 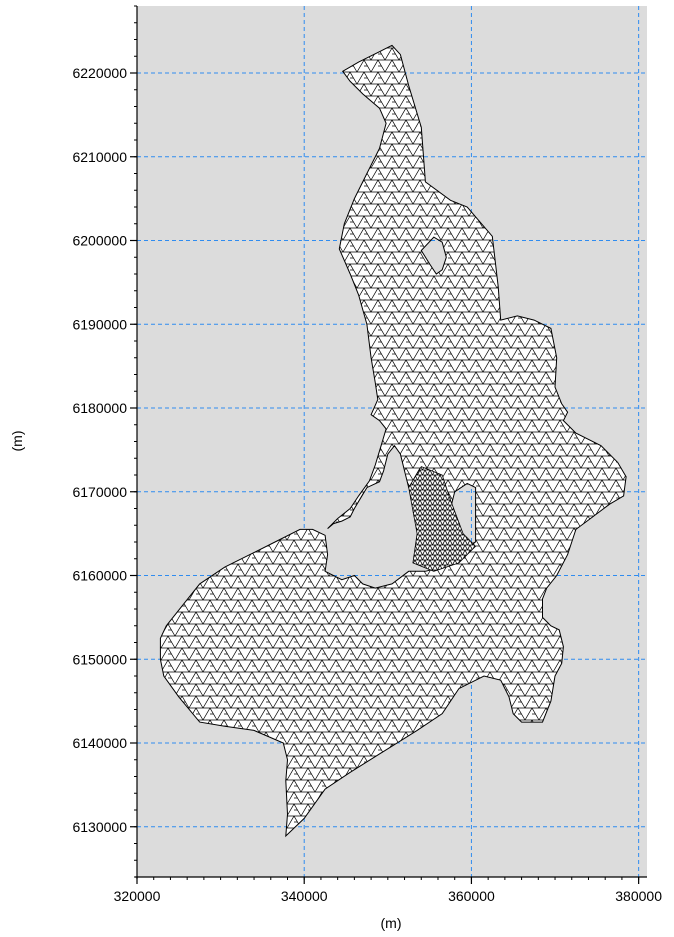 I want to click on y-axis-label: (m), so click(x=17, y=441).